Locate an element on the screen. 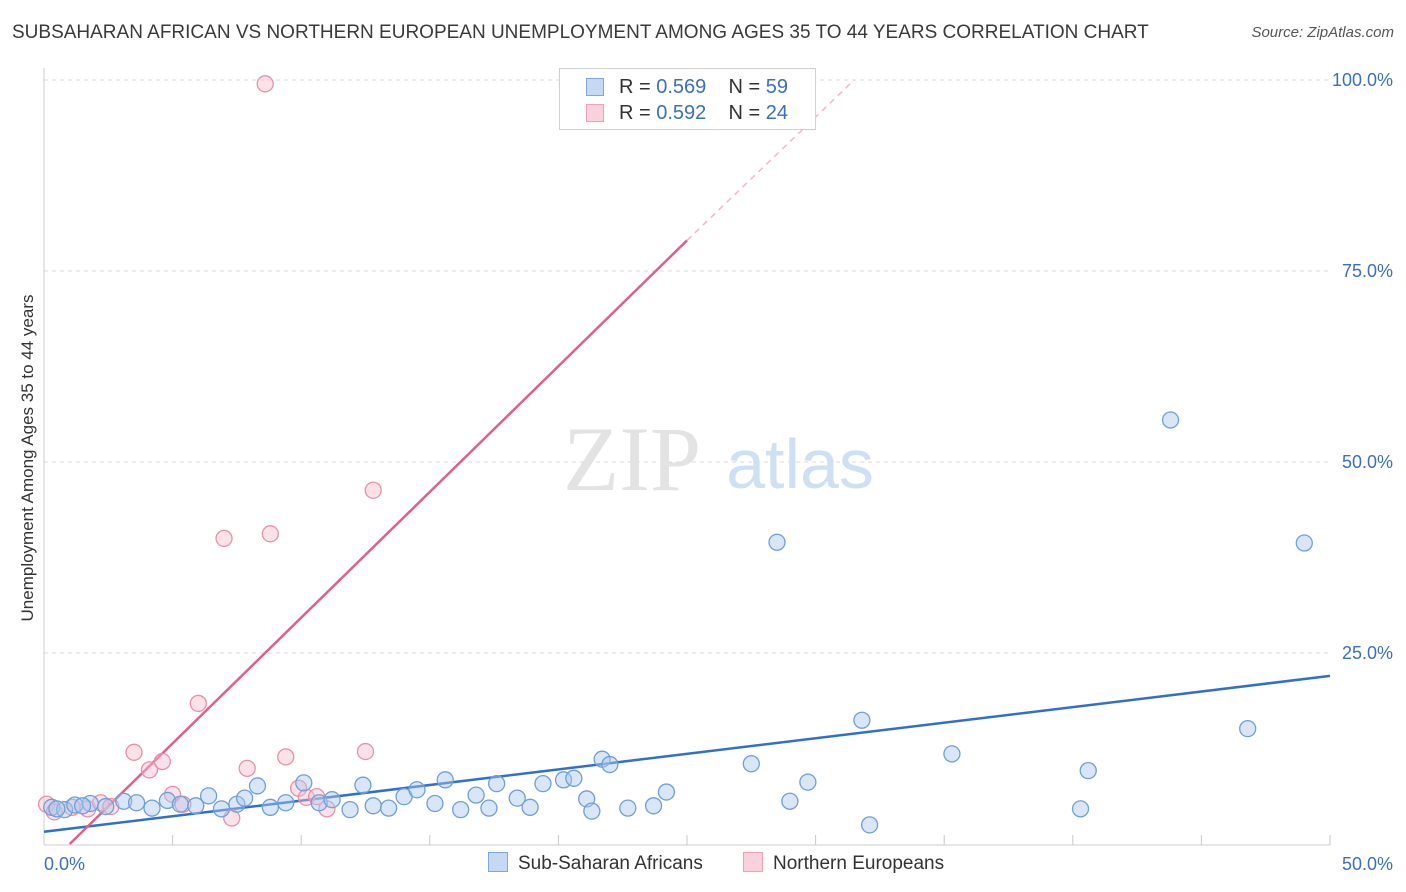  legend-blue-n-value: 59 is located at coordinates (777, 87).